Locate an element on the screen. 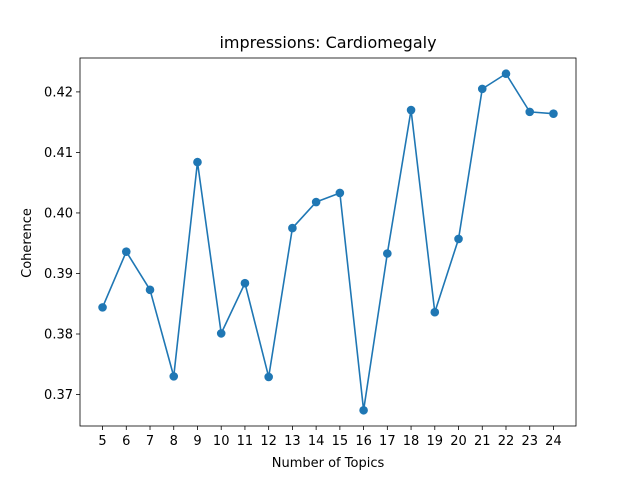 The height and width of the screenshot is (484, 640). x-tick-label: 13 is located at coordinates (292, 441).